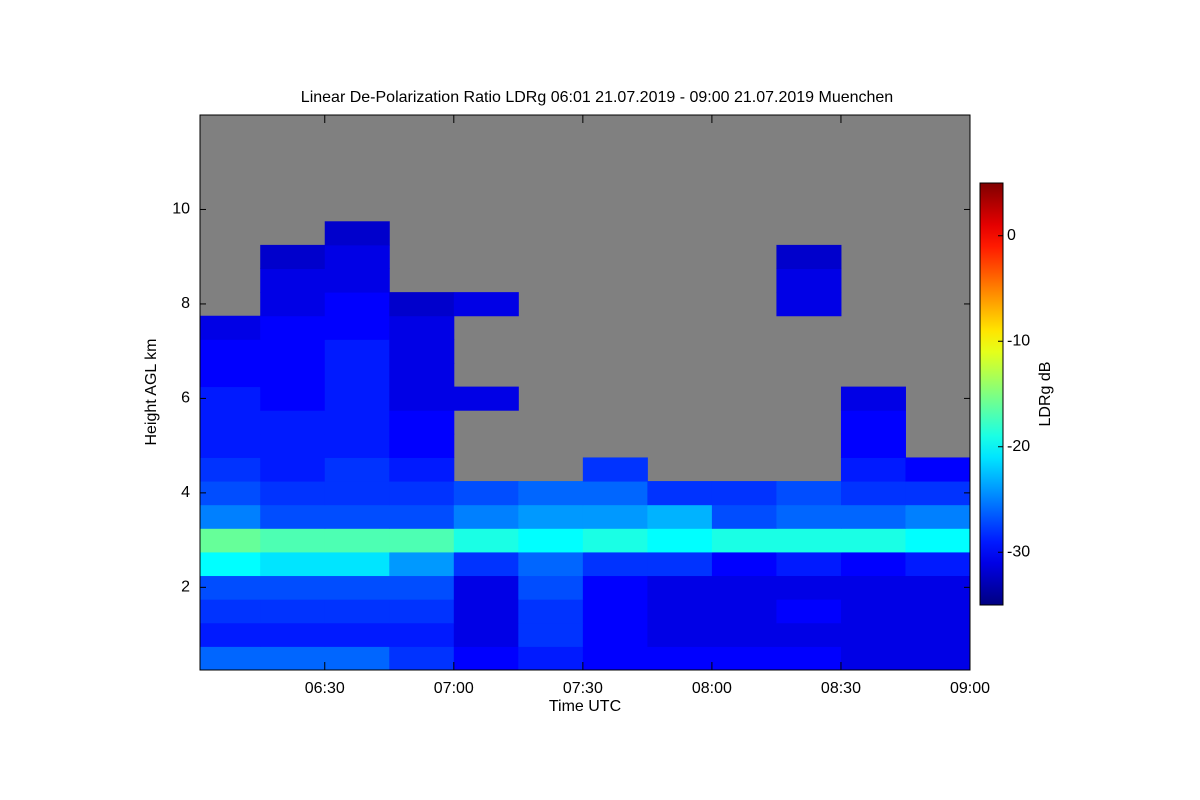 The height and width of the screenshot is (800, 1200). I want to click on colorbar-tick-label: -30, so click(1018, 551).